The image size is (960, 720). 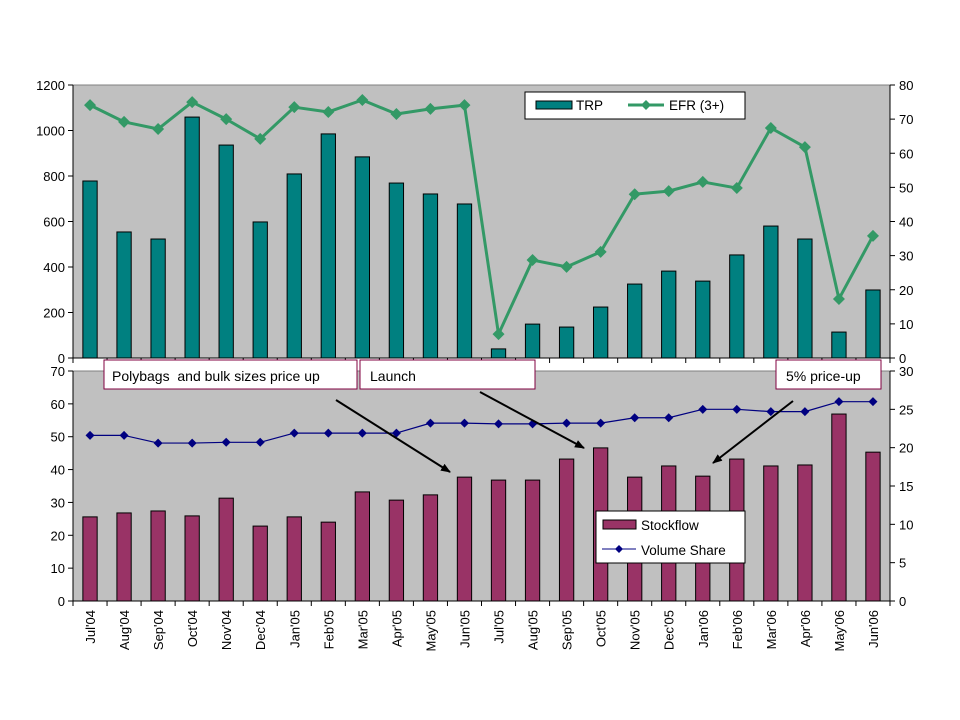 What do you see at coordinates (906, 85) in the screenshot?
I see `top-right-tick-label: 80` at bounding box center [906, 85].